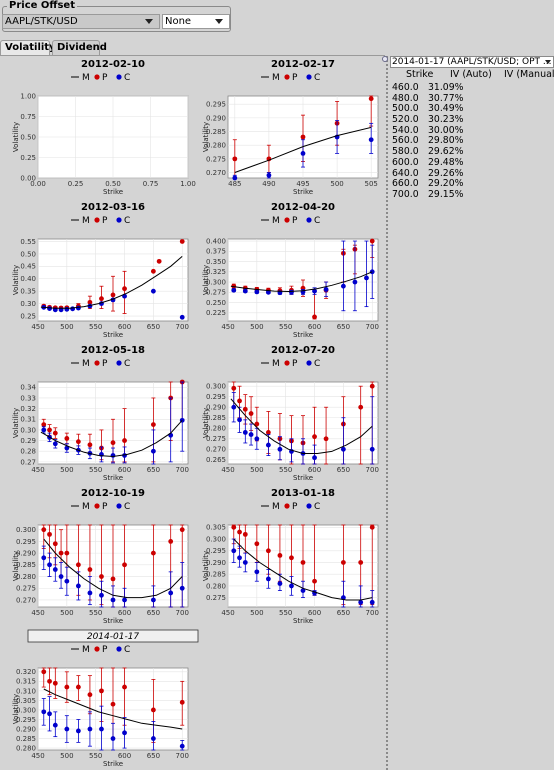  Describe the element at coordinates (216, 439) in the screenshot. I see `y-tick-label: 0.275` at that location.